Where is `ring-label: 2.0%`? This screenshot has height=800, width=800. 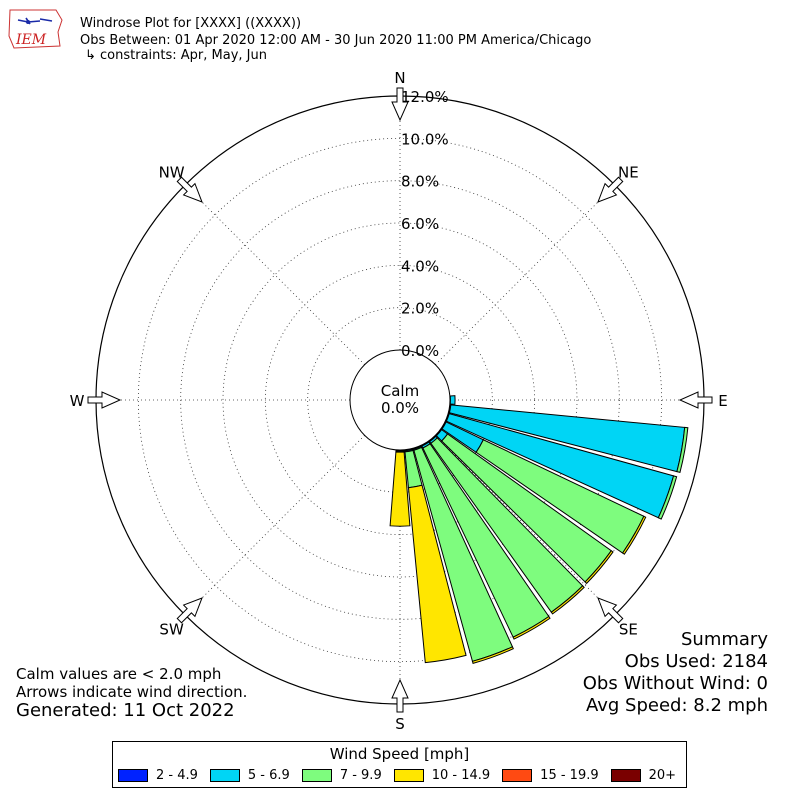 ring-label: 2.0% is located at coordinates (420, 309).